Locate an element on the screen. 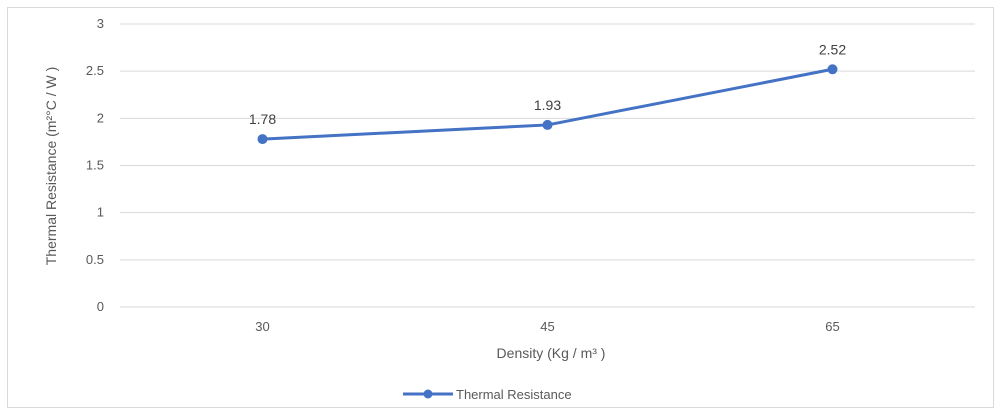 The height and width of the screenshot is (416, 1003). y-axis-ticks: 0 0.5 1 1.5 2 2.5 3 is located at coordinates (95, 165).